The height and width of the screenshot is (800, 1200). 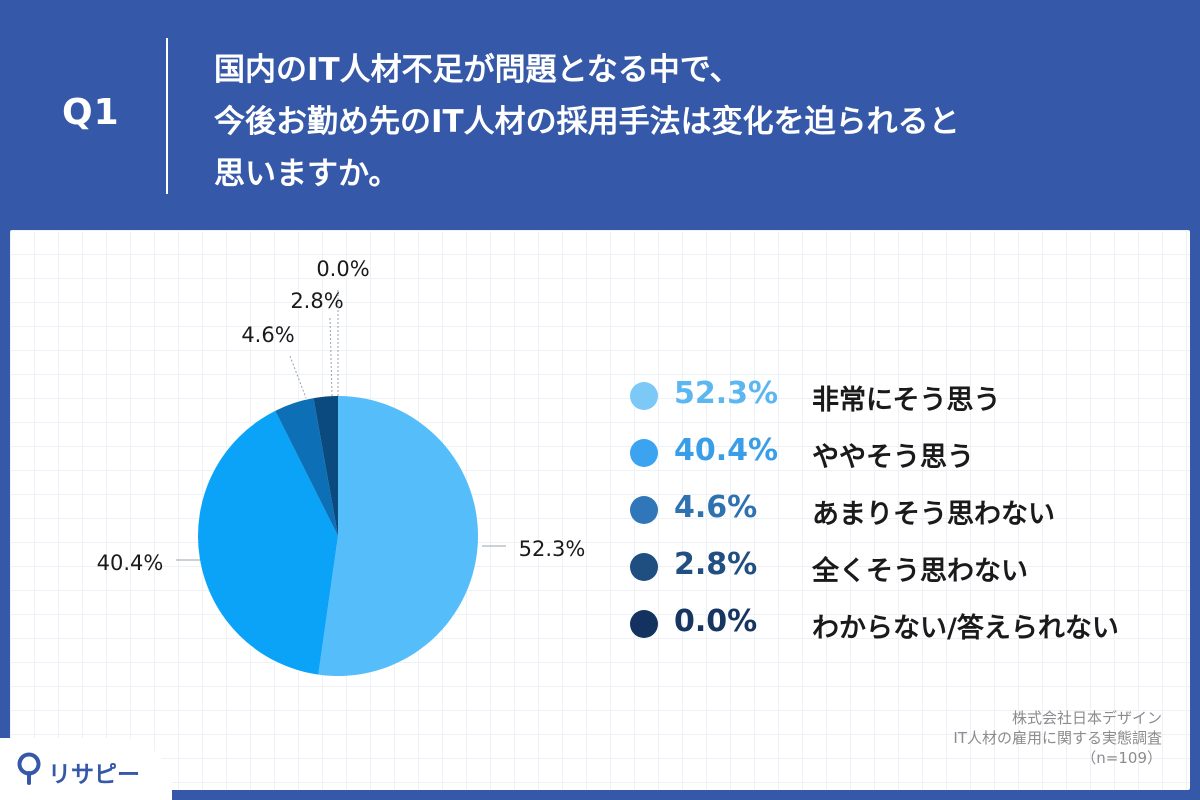 I want to click on question-number: Q1, so click(x=91, y=112).